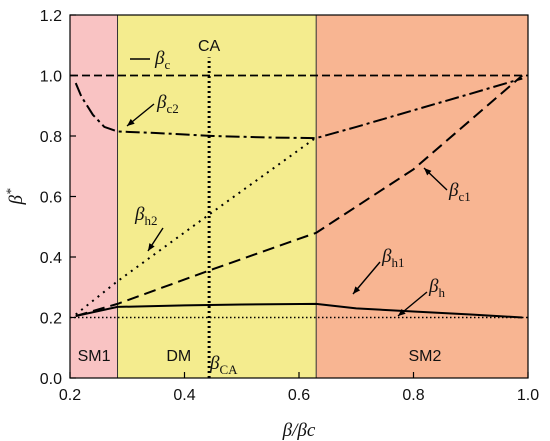 The width and height of the screenshot is (550, 441). Describe the element at coordinates (10, 191) in the screenshot. I see `y-axis-title-sup: *` at that location.